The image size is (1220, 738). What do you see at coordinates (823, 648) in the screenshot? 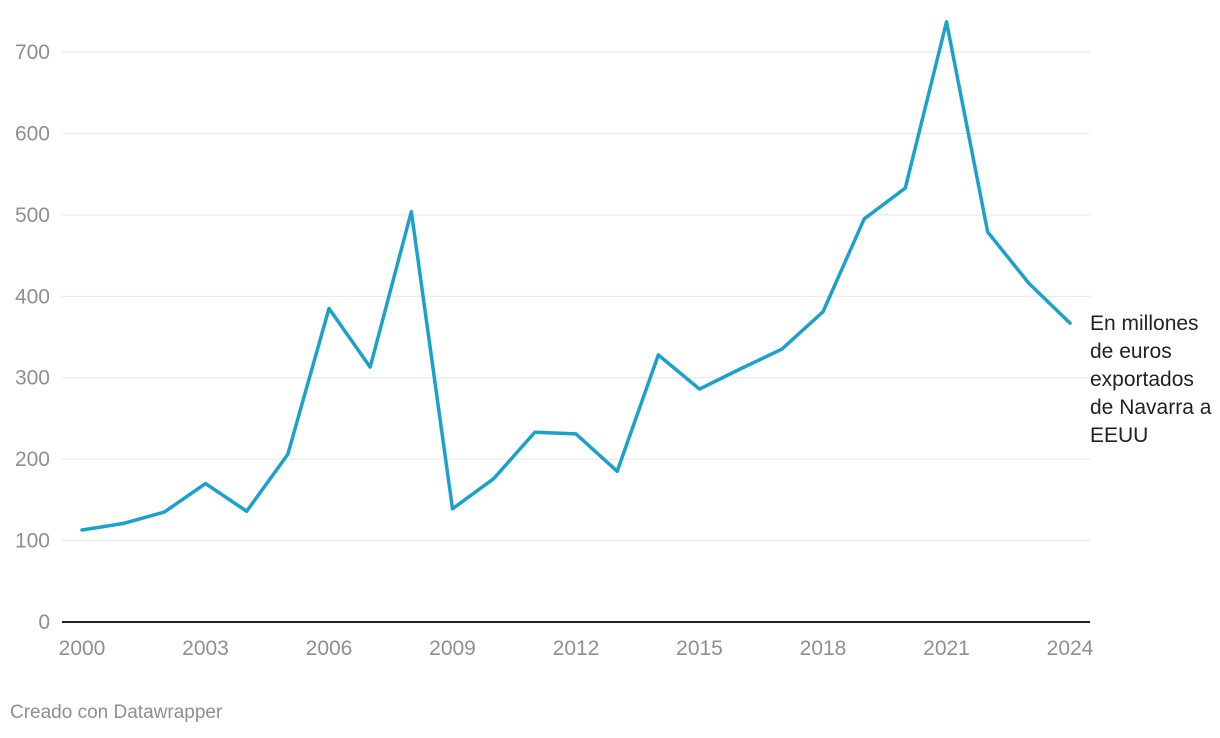
I see `x-tick-label-2018: 2018` at bounding box center [823, 648].